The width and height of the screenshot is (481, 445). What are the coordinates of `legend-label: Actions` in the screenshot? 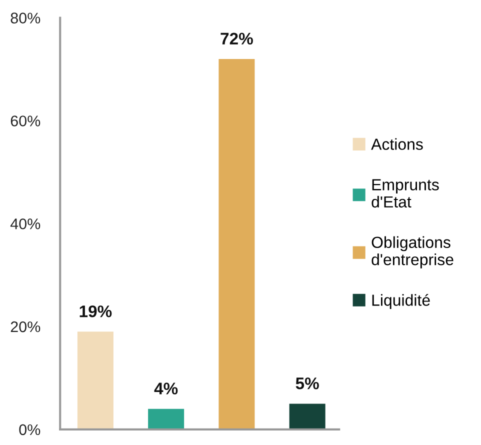 It's located at (397, 144).